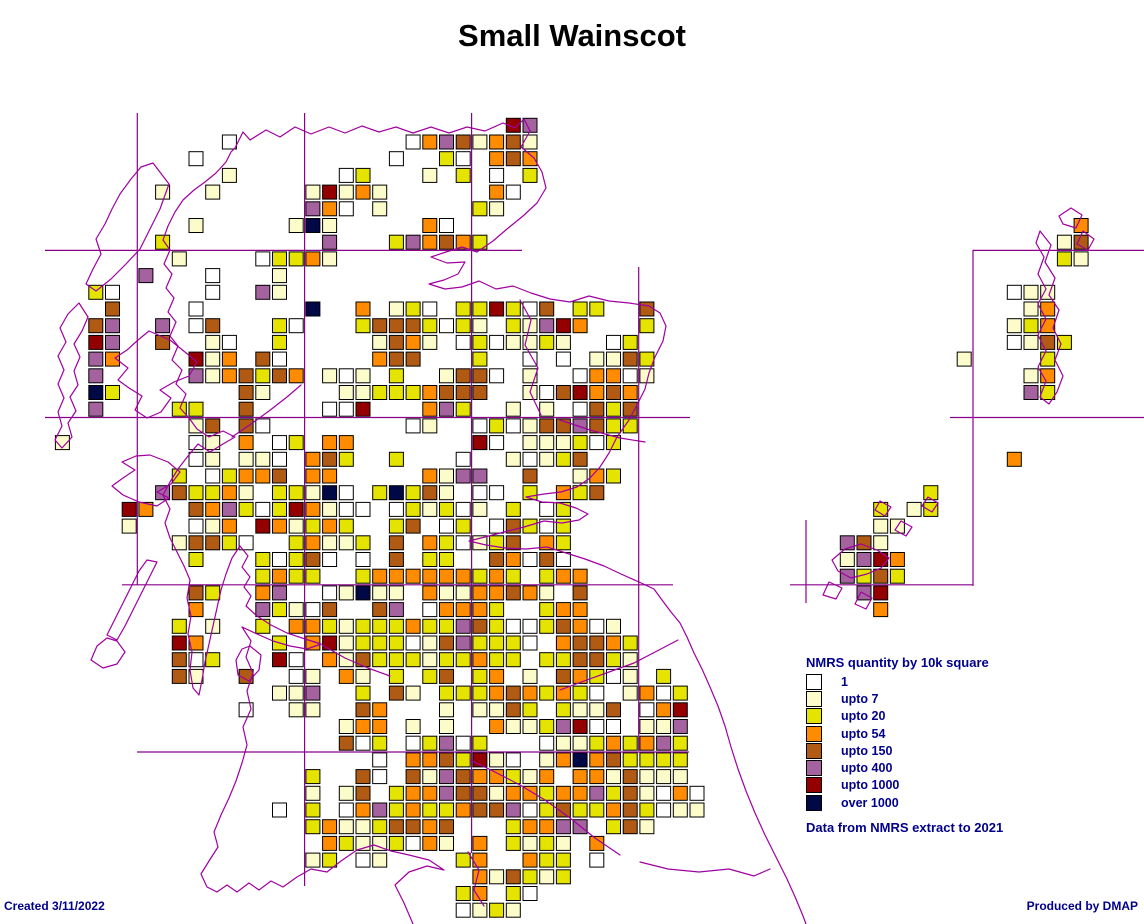  Describe the element at coordinates (971, 802) in the screenshot. I see `legend-item: over 1000` at that location.